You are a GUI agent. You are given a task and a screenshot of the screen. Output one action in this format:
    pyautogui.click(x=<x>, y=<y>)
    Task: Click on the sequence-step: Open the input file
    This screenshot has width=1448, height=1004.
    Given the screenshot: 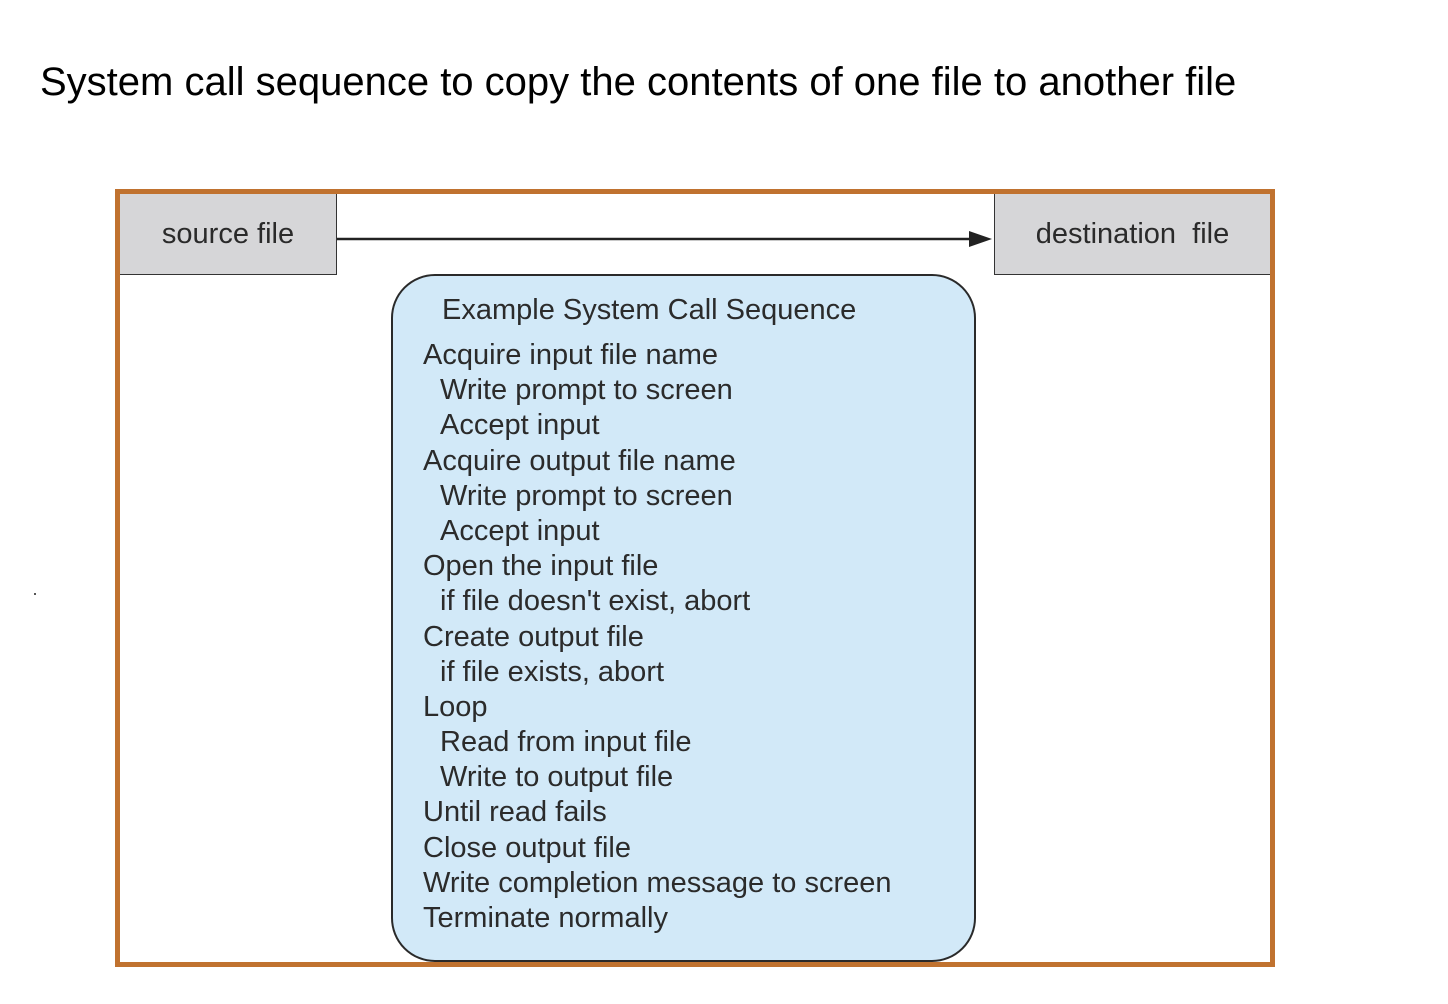 What is the action you would take?
    pyautogui.click(x=541, y=566)
    